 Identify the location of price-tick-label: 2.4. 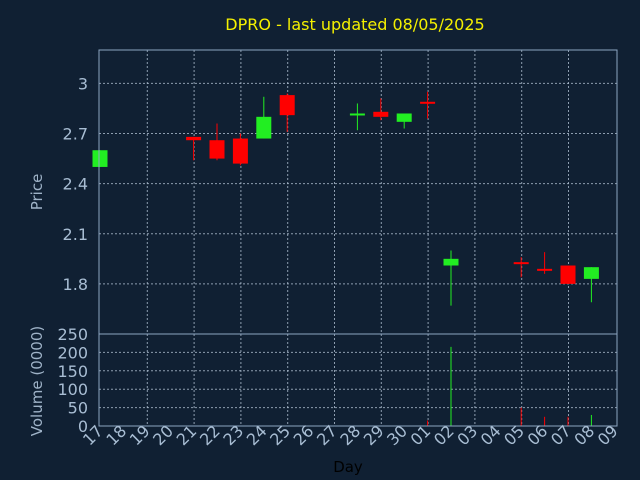
(75, 184).